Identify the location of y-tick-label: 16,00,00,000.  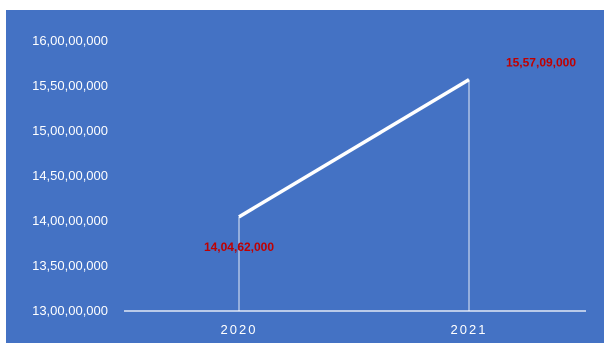
(70, 40).